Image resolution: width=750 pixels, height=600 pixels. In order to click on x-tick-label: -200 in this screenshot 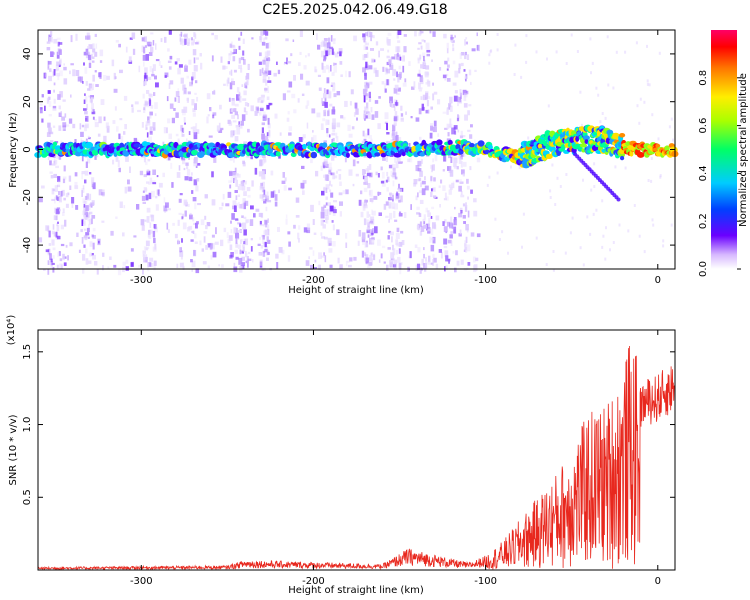, I will do `click(313, 581)`.